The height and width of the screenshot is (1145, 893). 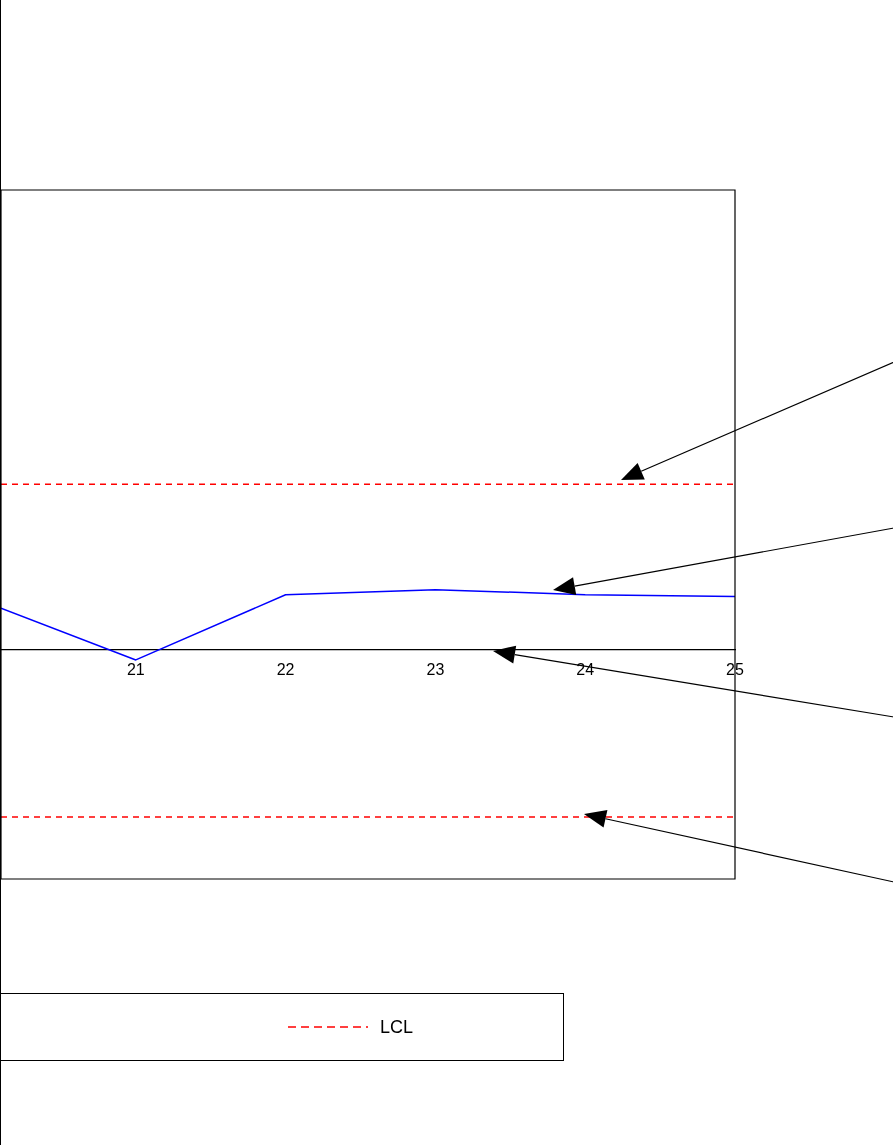 What do you see at coordinates (435, 669) in the screenshot?
I see `x-tick-label: 23` at bounding box center [435, 669].